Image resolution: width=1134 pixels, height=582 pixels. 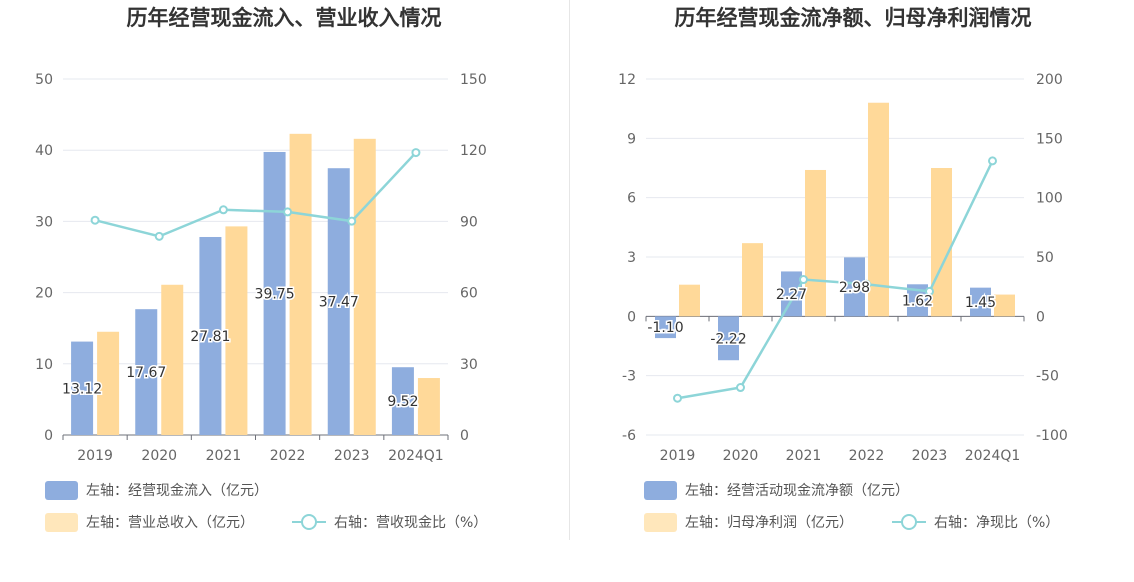 I want to click on left-x-tick-label: 2020, so click(x=159, y=456).